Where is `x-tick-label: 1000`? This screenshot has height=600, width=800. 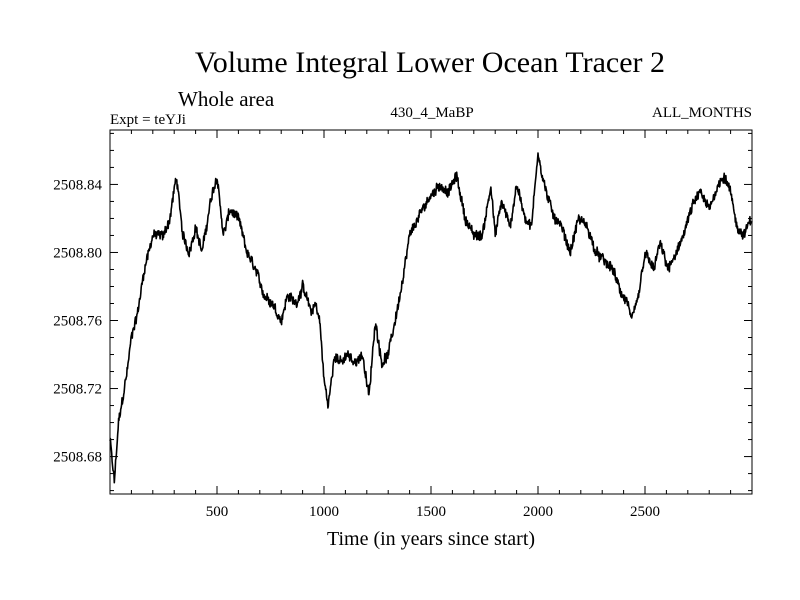 x-tick-label: 1000 is located at coordinates (324, 512).